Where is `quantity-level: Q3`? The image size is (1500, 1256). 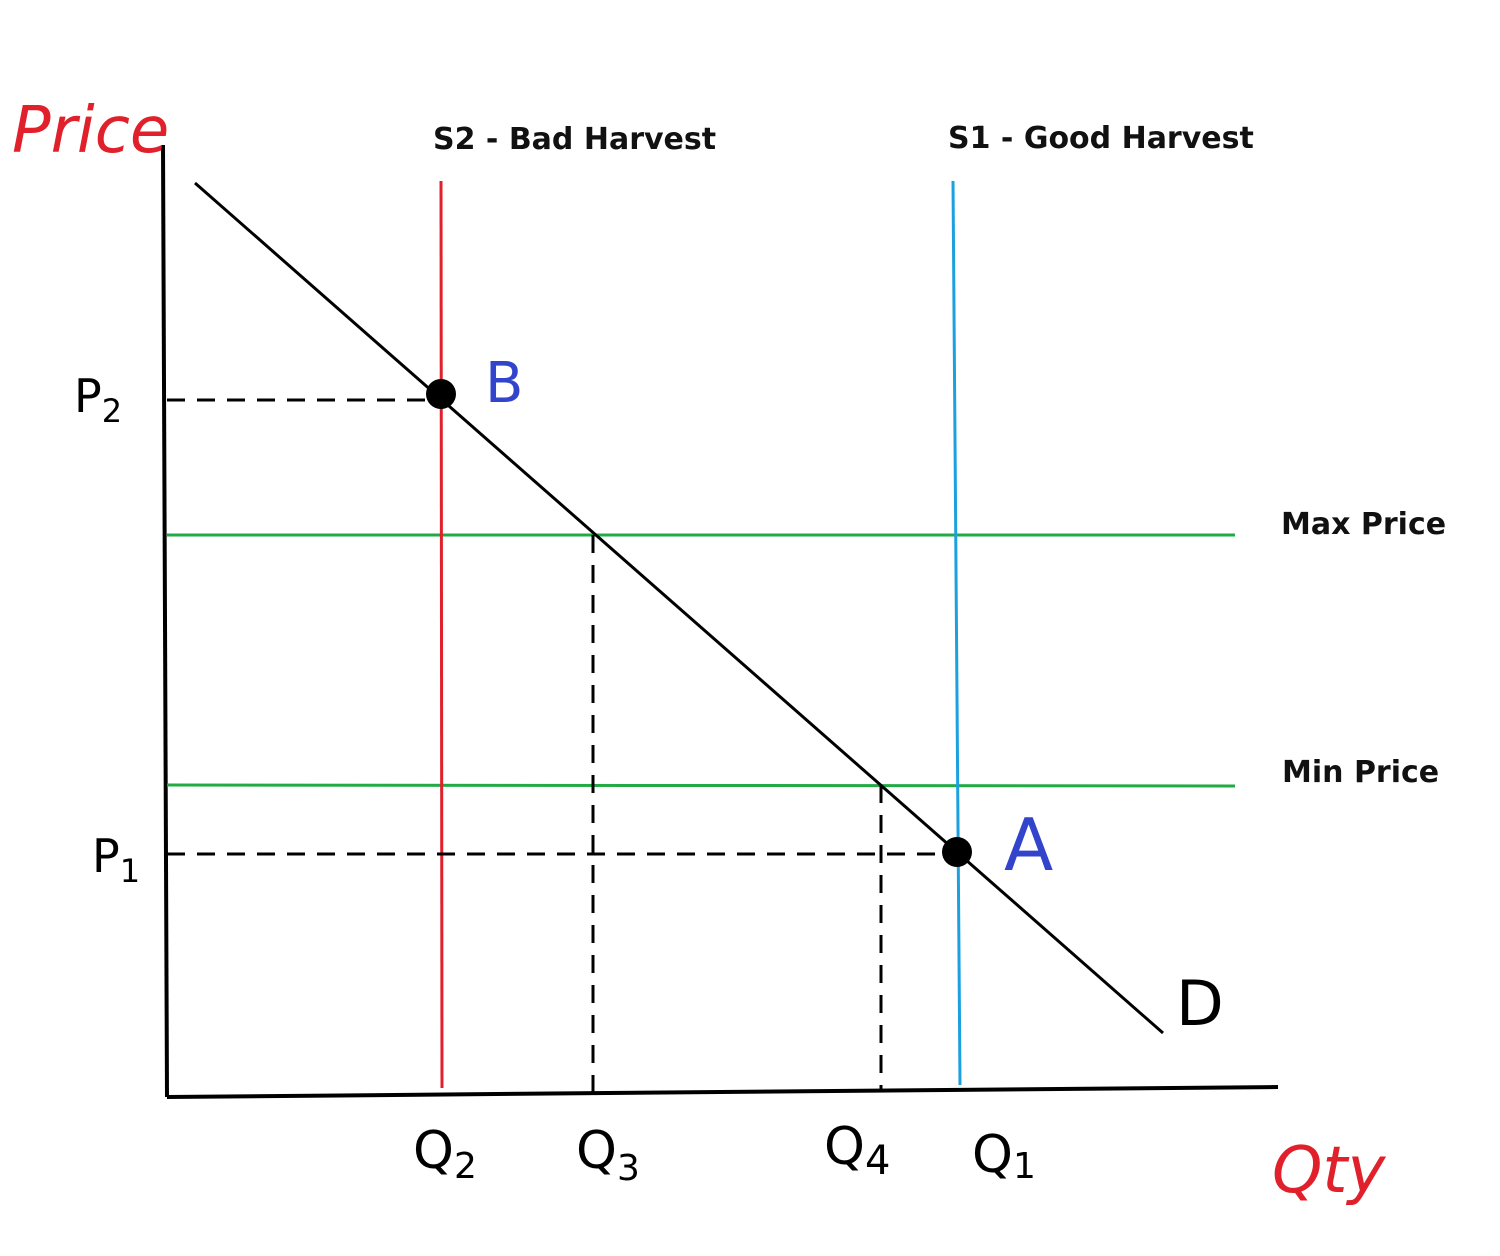 quantity-level: Q3 is located at coordinates (608, 1155).